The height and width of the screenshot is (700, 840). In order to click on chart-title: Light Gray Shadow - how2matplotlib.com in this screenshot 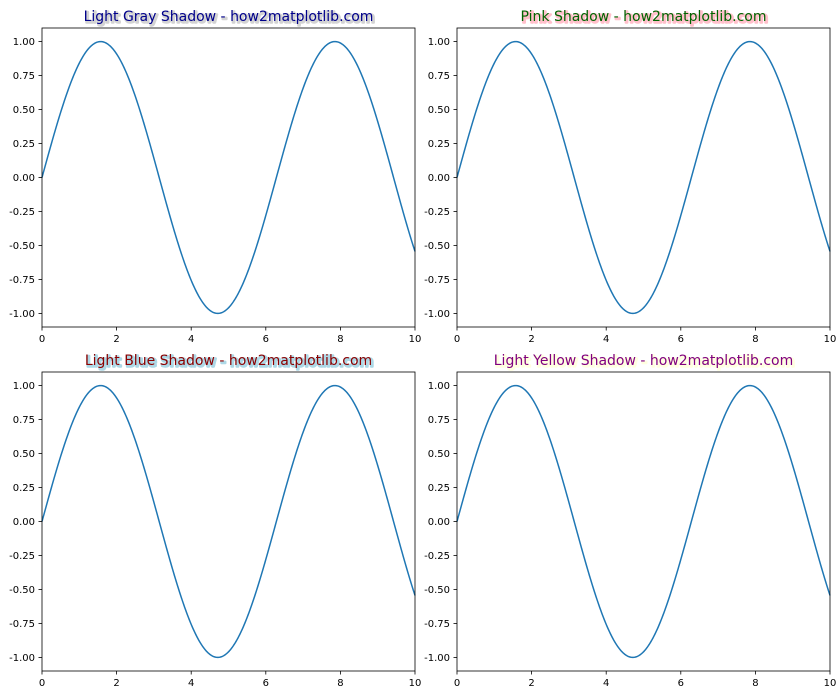, I will do `click(229, 17)`.